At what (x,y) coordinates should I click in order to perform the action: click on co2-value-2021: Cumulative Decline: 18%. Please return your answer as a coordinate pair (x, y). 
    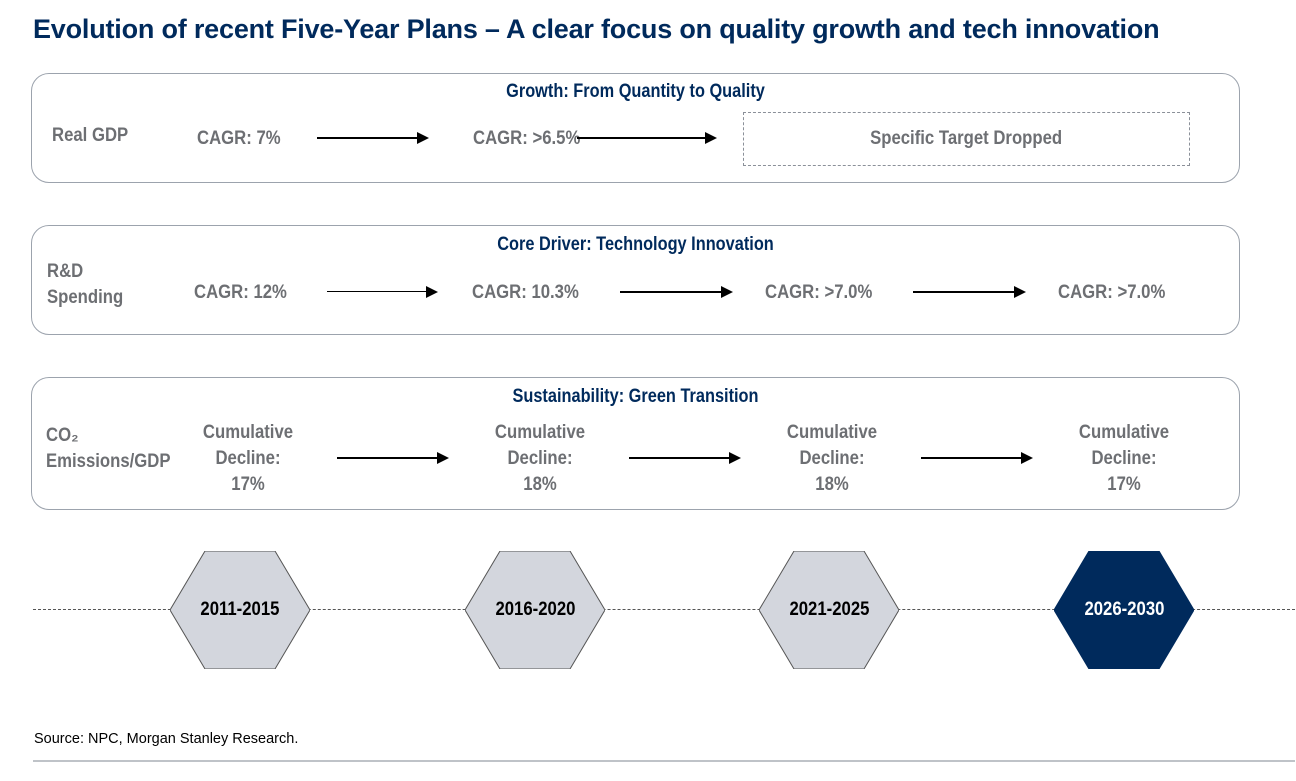
    Looking at the image, I should click on (831, 459).